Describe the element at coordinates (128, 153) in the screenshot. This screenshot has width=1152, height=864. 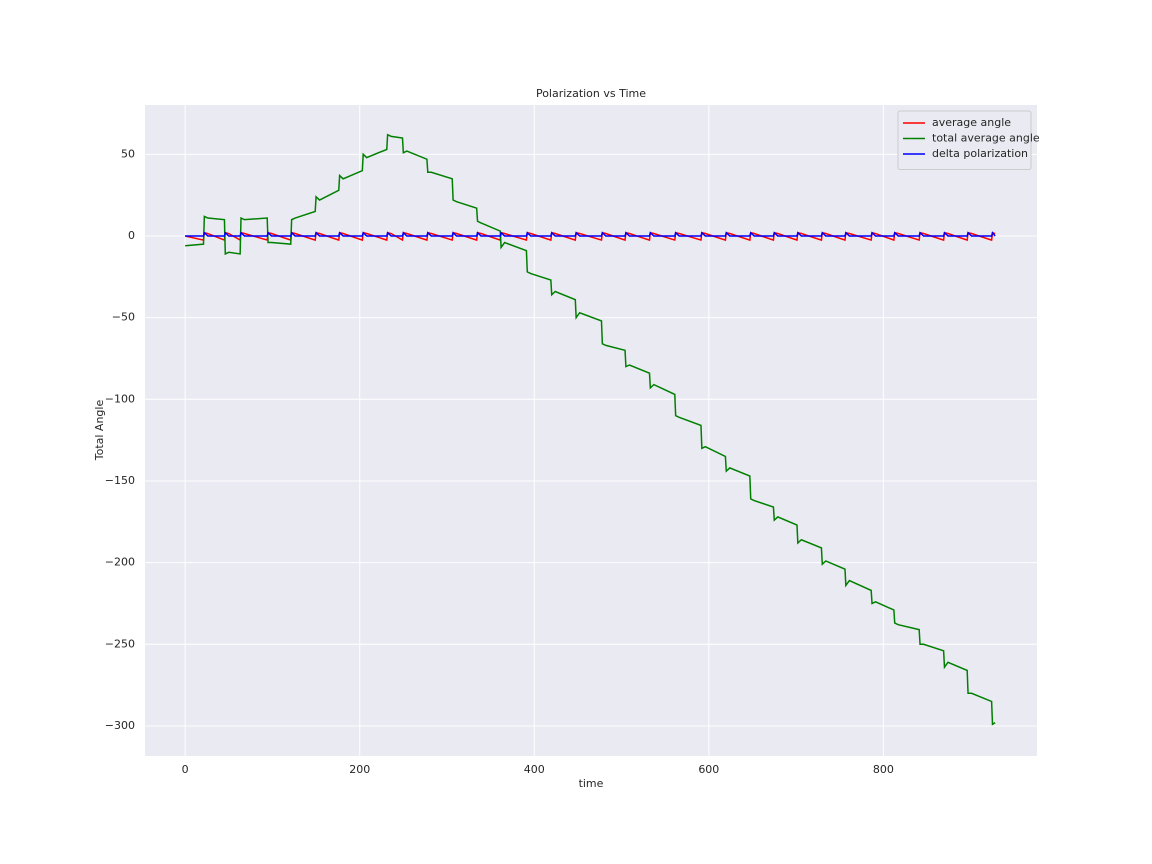
I see `y-tick-label: 50` at that location.